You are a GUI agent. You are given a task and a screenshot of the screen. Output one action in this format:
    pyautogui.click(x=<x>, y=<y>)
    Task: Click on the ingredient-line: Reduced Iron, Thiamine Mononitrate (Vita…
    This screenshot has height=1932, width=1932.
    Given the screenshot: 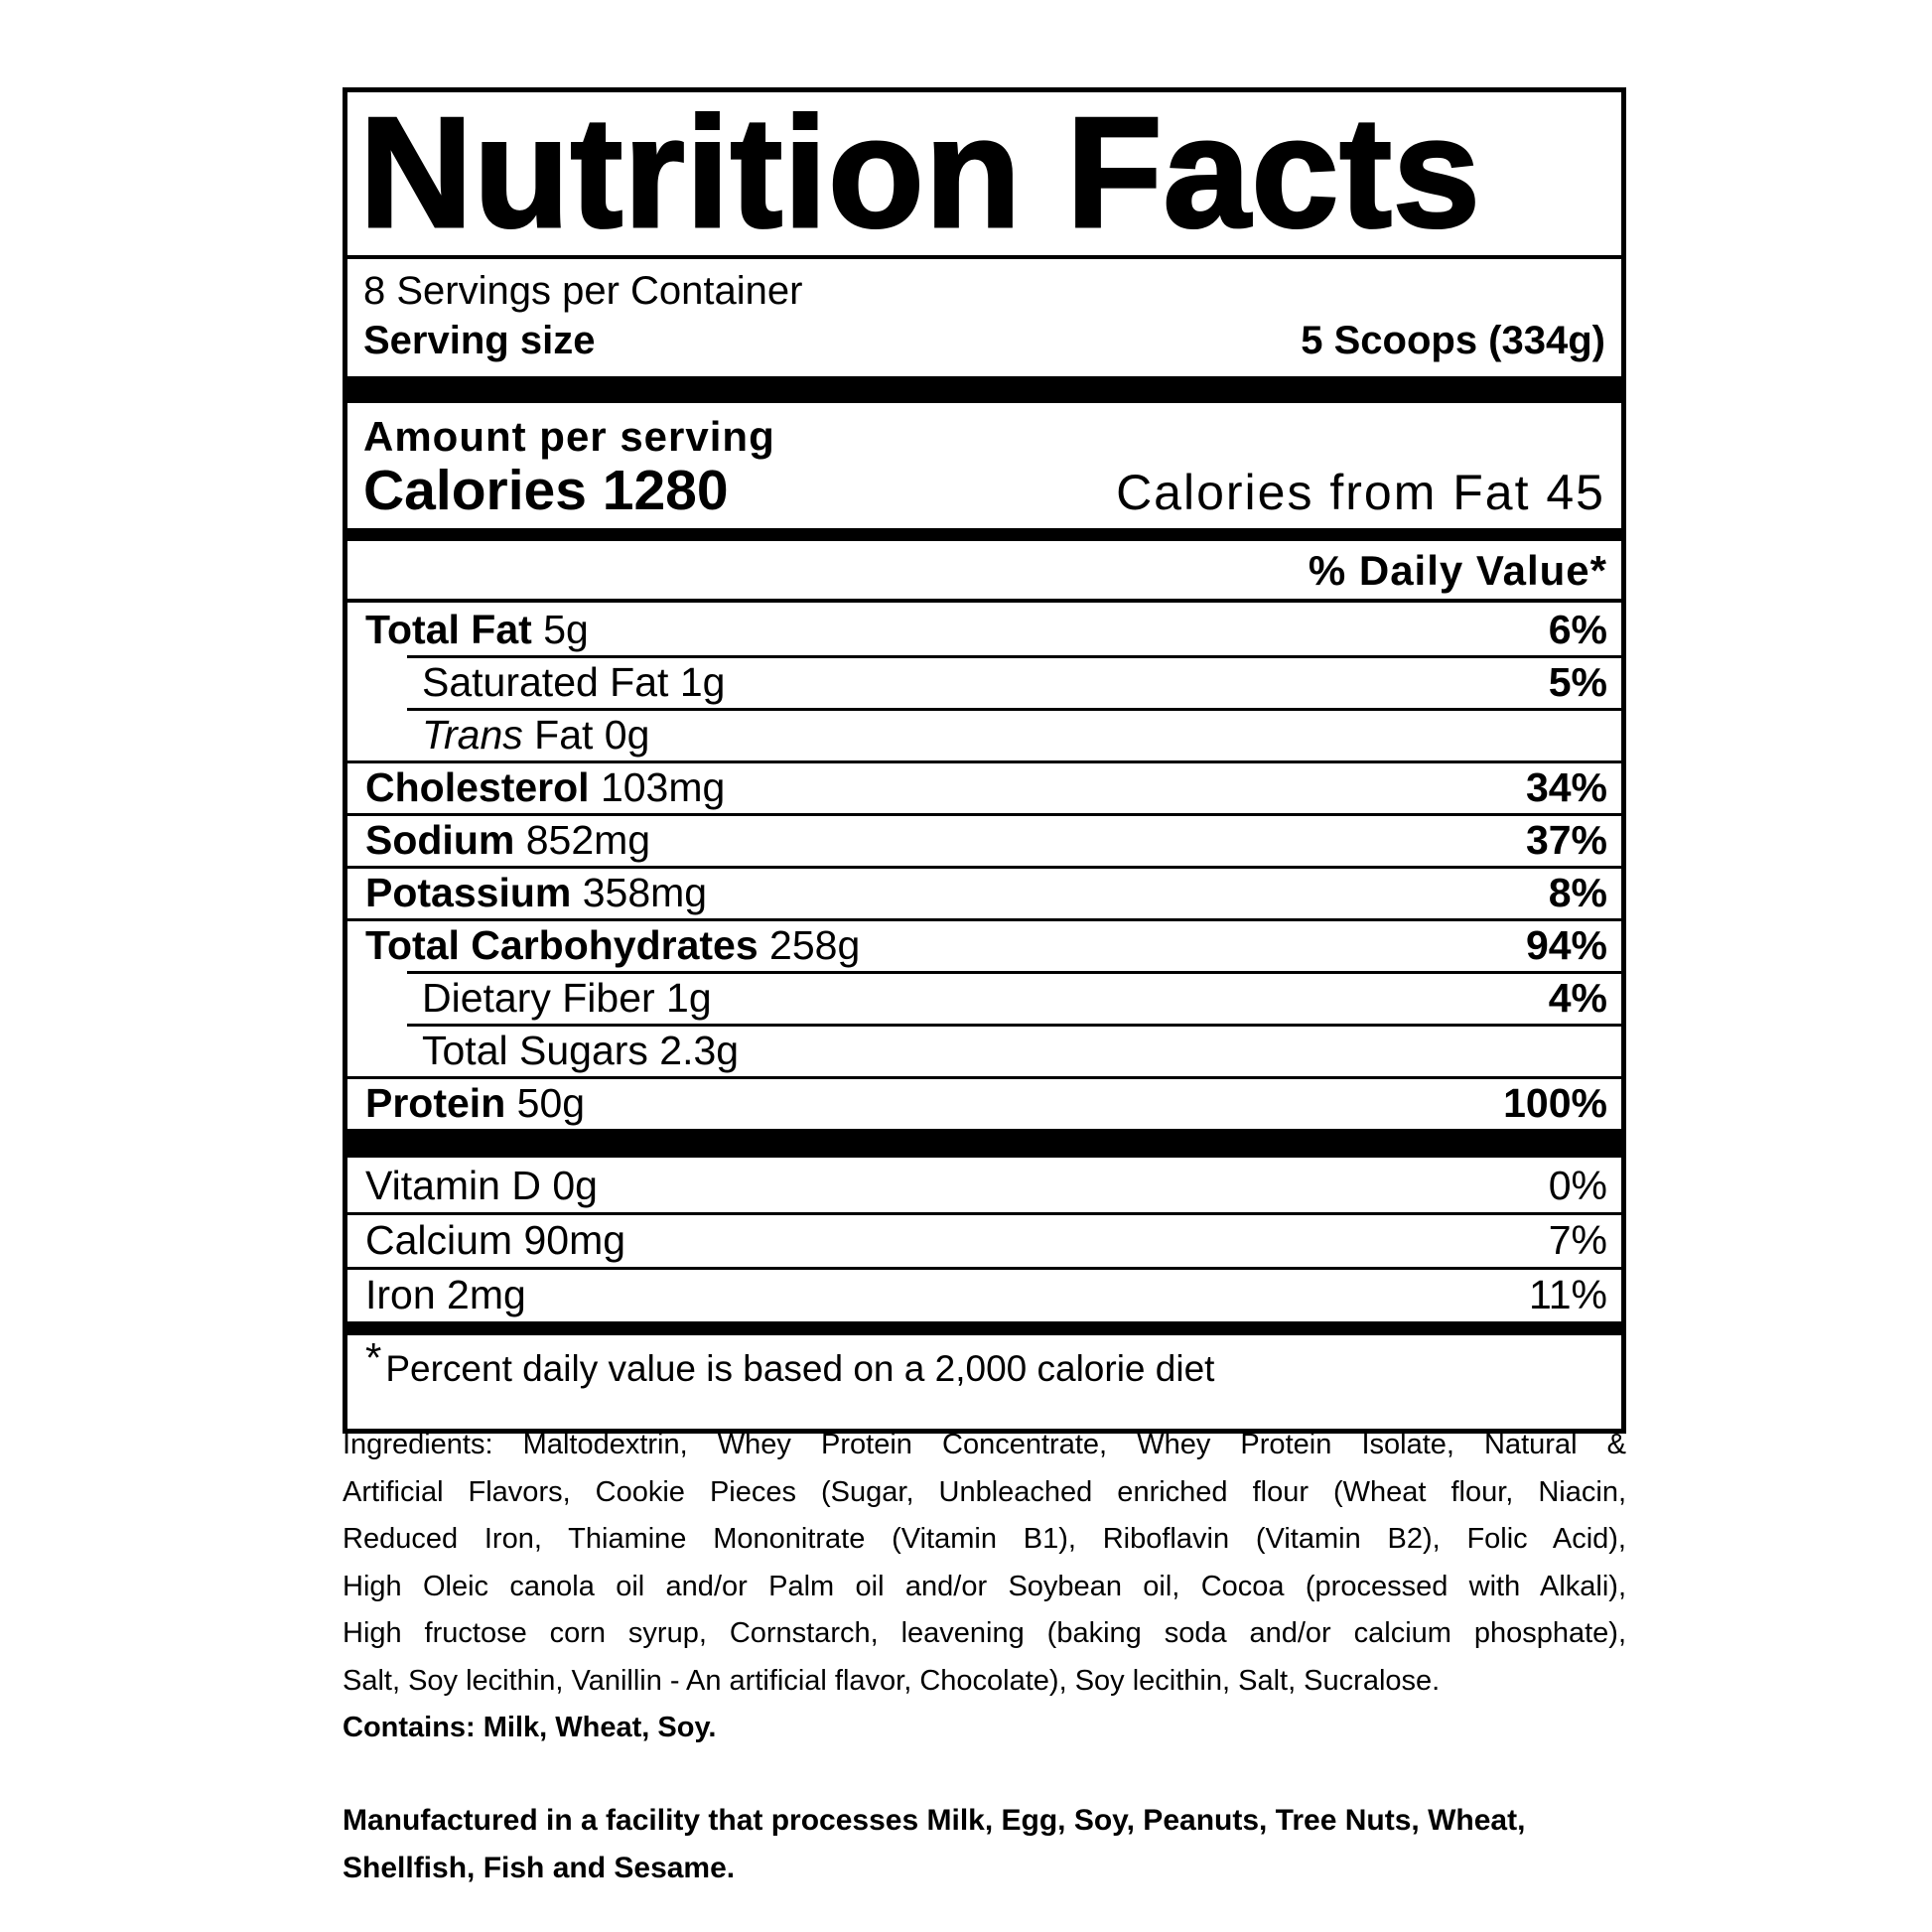 What is the action you would take?
    pyautogui.click(x=984, y=1539)
    